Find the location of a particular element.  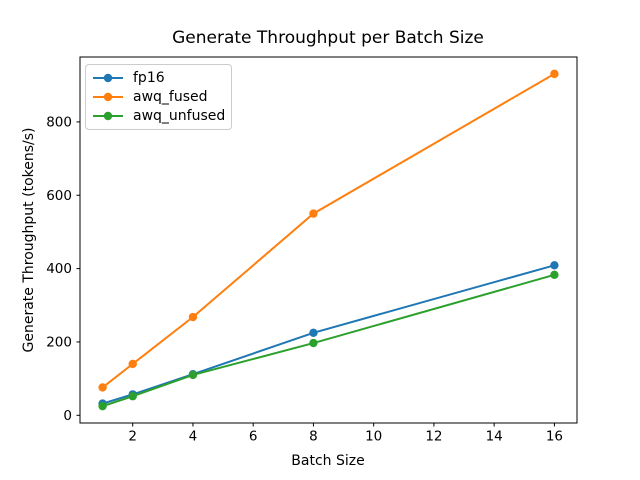

y-tick-label: 200 is located at coordinates (59, 342).